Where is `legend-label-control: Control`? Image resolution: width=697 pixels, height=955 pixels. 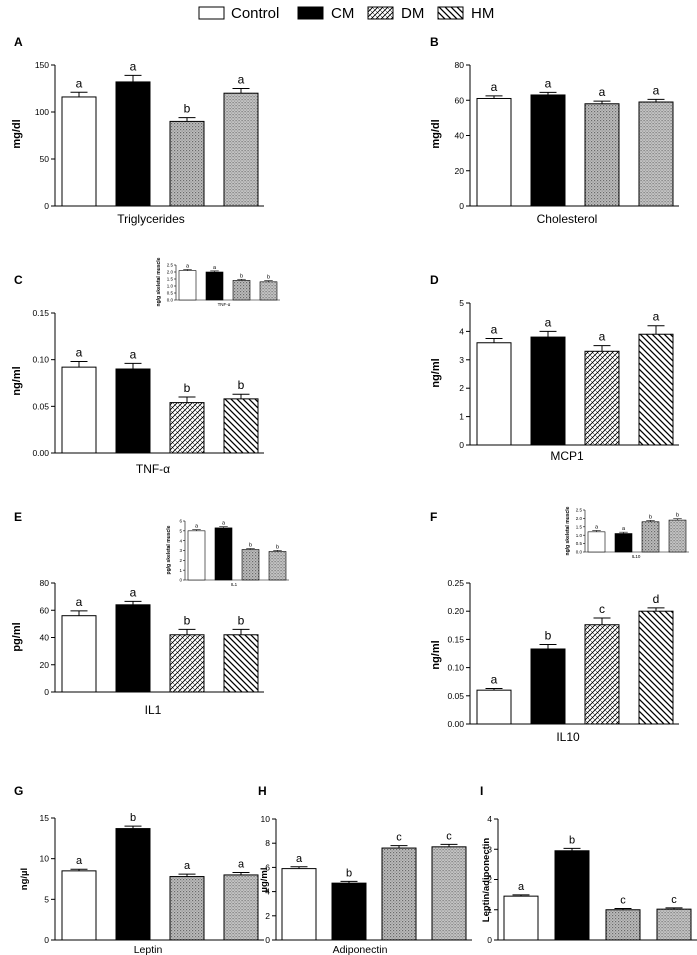 legend-label-control: Control is located at coordinates (255, 13).